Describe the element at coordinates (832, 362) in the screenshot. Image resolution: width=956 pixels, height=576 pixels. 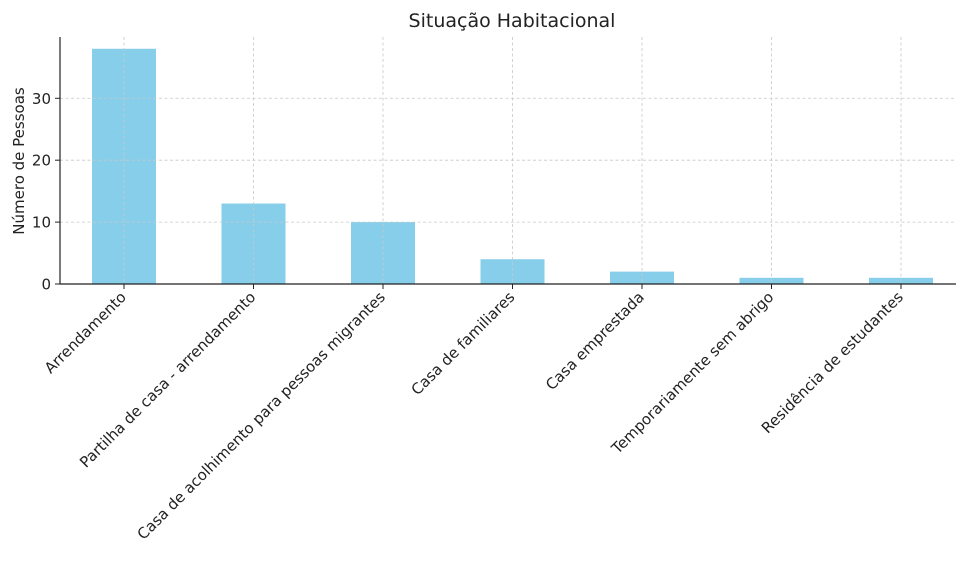
I see `x-tick-label: Residência de estudantes` at that location.